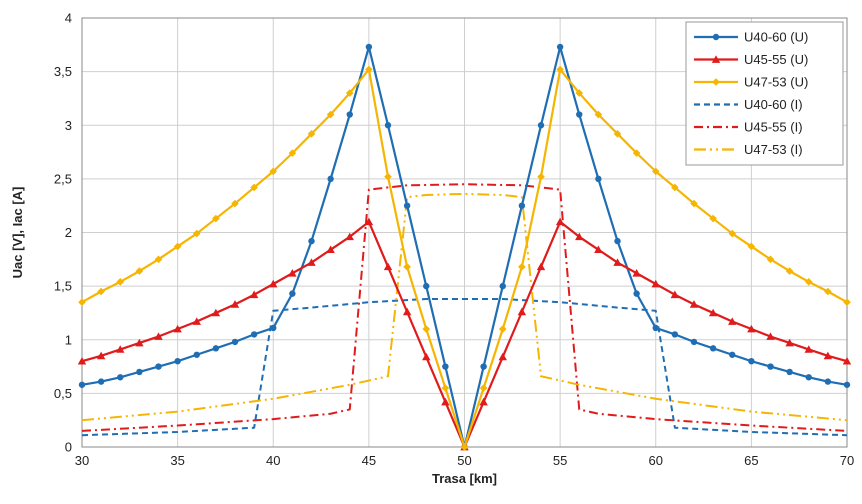 The width and height of the screenshot is (862, 504). Describe the element at coordinates (751, 59) in the screenshot. I see `legend-entry: U45-55 (U)` at that location.